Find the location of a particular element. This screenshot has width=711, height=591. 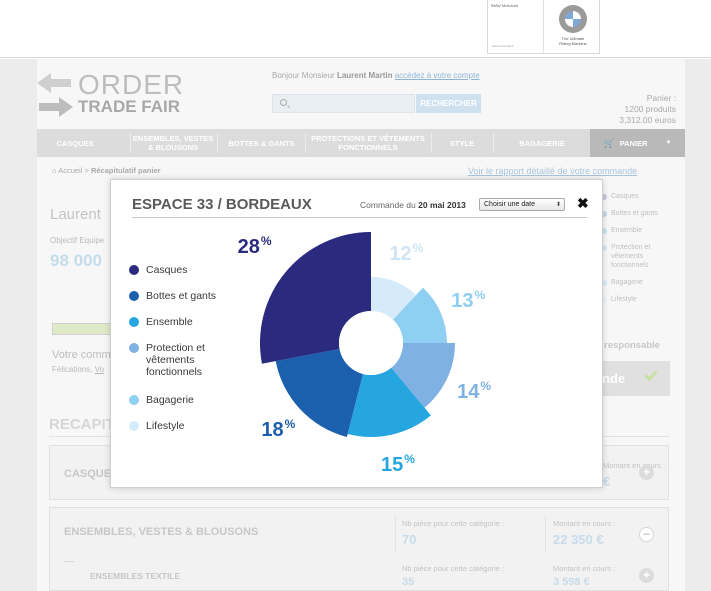

chevron-down-icon: ▼ is located at coordinates (668, 143).